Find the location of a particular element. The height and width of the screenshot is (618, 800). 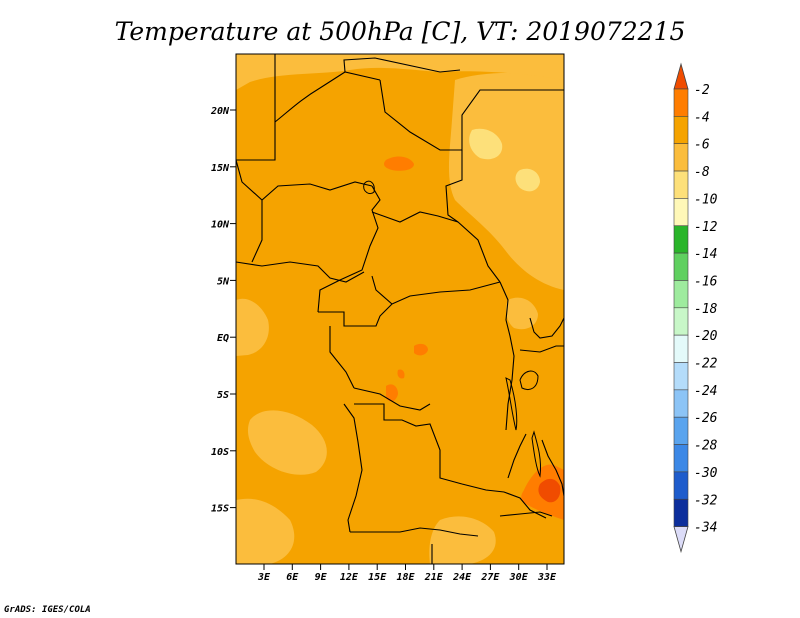

cooler-region-southwest is located at coordinates (287, 442).